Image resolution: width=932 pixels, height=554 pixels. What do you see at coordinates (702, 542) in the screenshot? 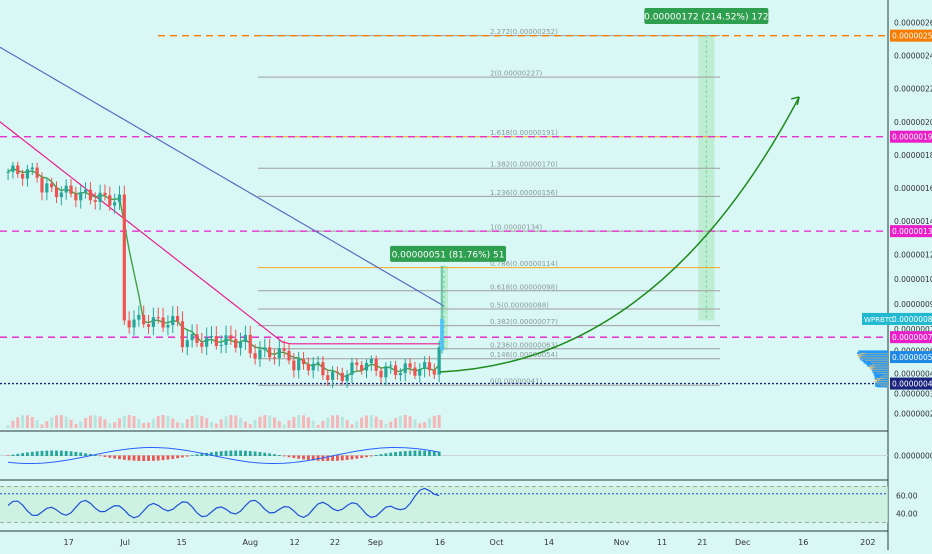
I see `time-tick-label-12: 21` at bounding box center [702, 542].